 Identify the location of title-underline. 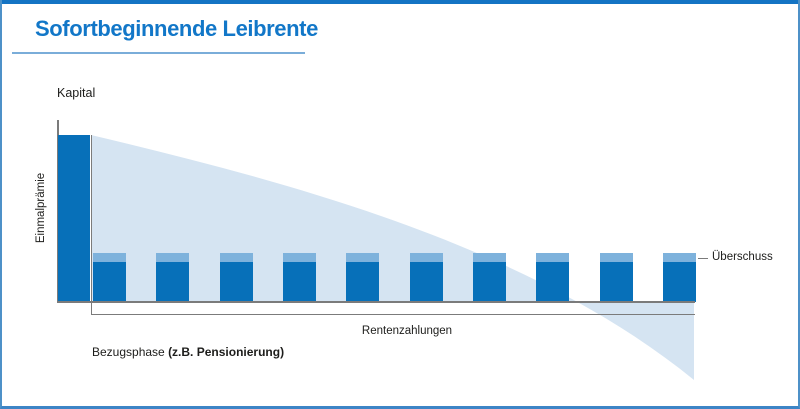
(158, 53).